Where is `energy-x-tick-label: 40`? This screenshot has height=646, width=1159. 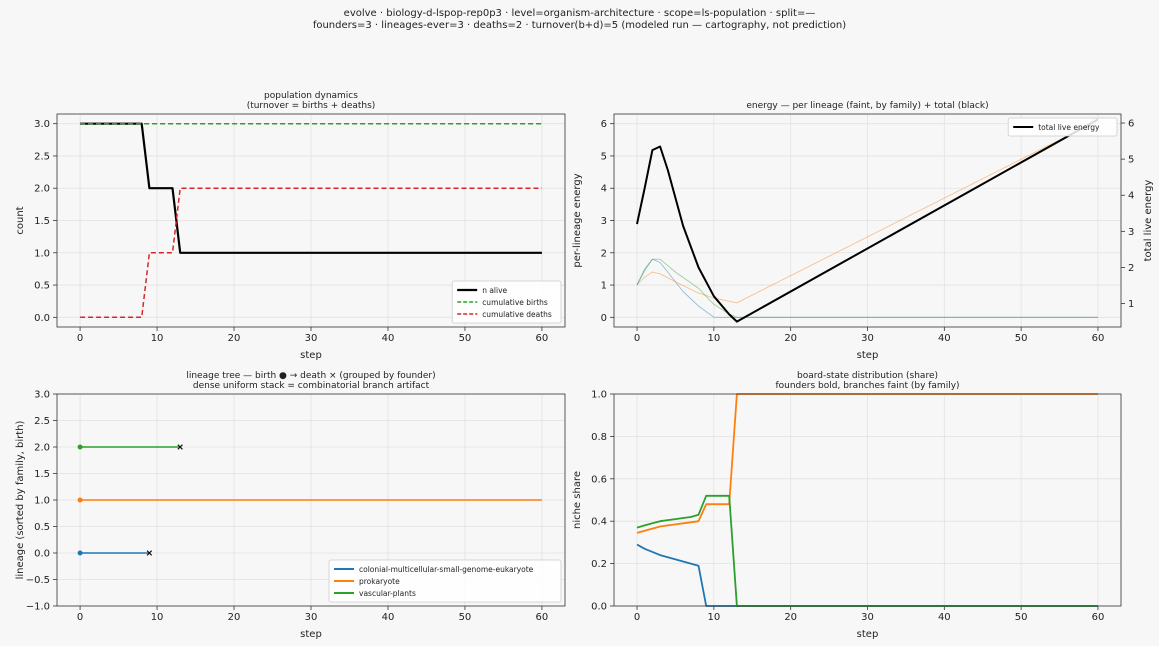 energy-x-tick-label: 40 is located at coordinates (944, 338).